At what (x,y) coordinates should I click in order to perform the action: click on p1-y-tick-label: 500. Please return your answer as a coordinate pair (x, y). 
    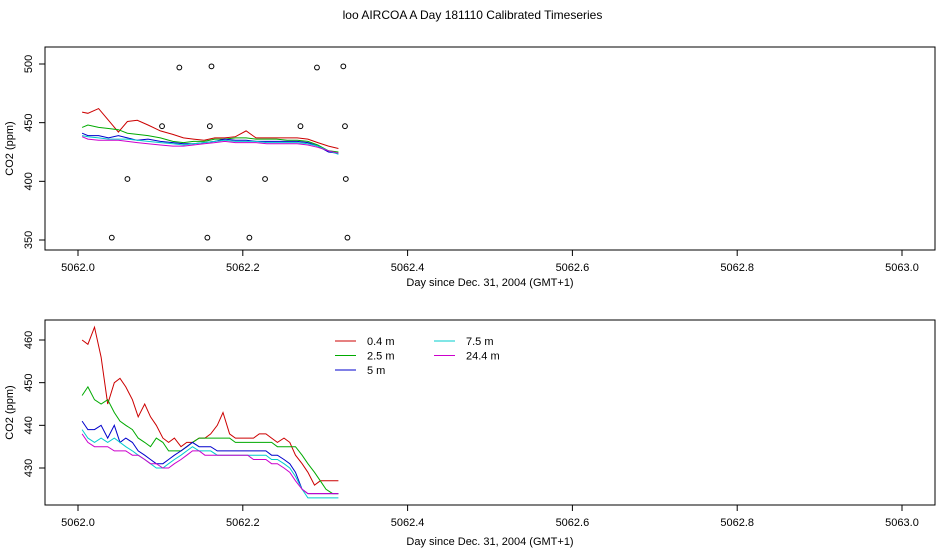
    Looking at the image, I should click on (29, 64).